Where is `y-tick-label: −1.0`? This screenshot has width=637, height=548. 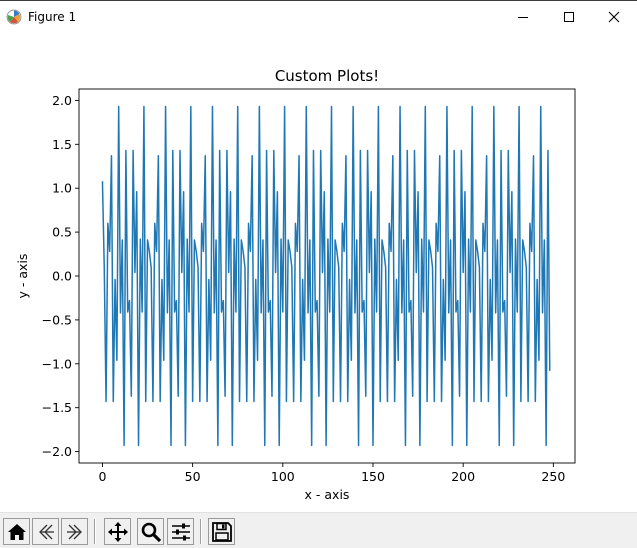 y-tick-label: −1.0 is located at coordinates (57, 363).